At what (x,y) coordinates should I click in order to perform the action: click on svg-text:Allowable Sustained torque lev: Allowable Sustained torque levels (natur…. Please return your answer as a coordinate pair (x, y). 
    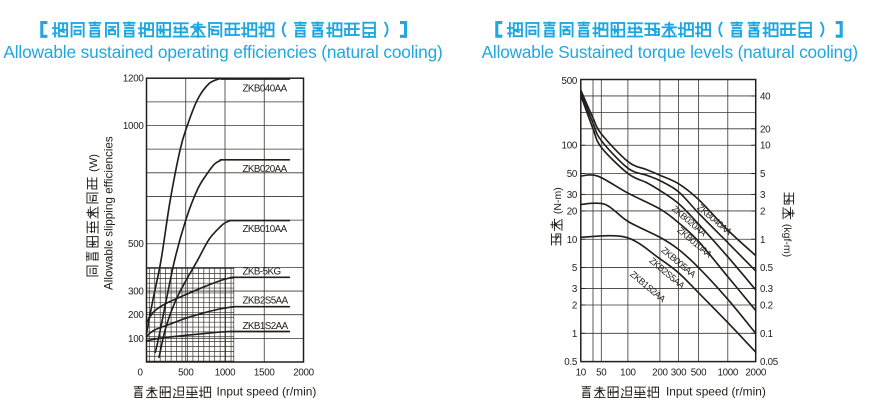
    Looking at the image, I should click on (670, 52).